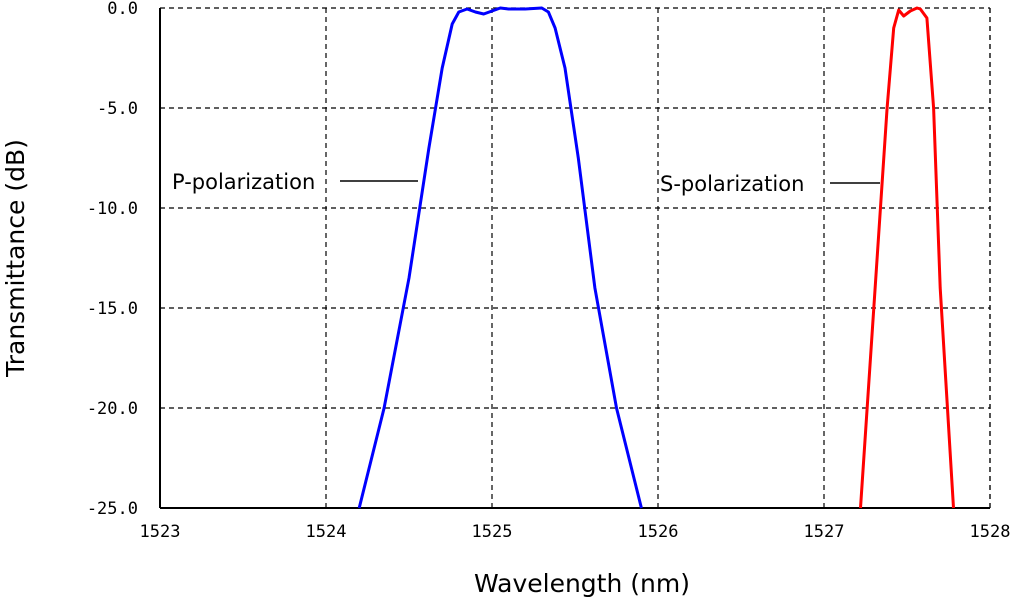  What do you see at coordinates (160, 532) in the screenshot?
I see `x-tick-label: 1523` at bounding box center [160, 532].